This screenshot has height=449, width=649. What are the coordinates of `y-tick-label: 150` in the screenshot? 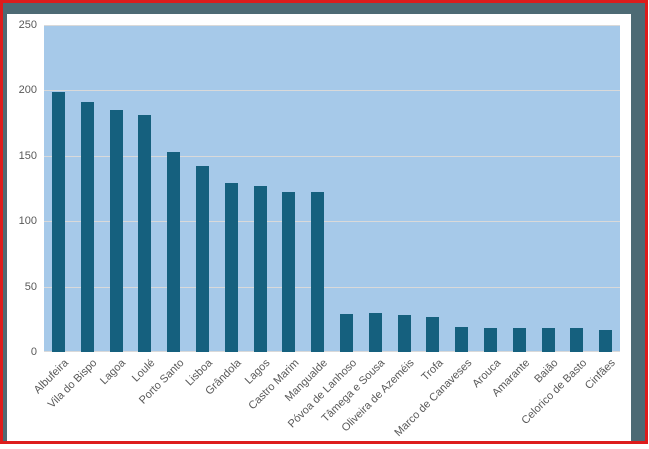 It's located at (27, 155).